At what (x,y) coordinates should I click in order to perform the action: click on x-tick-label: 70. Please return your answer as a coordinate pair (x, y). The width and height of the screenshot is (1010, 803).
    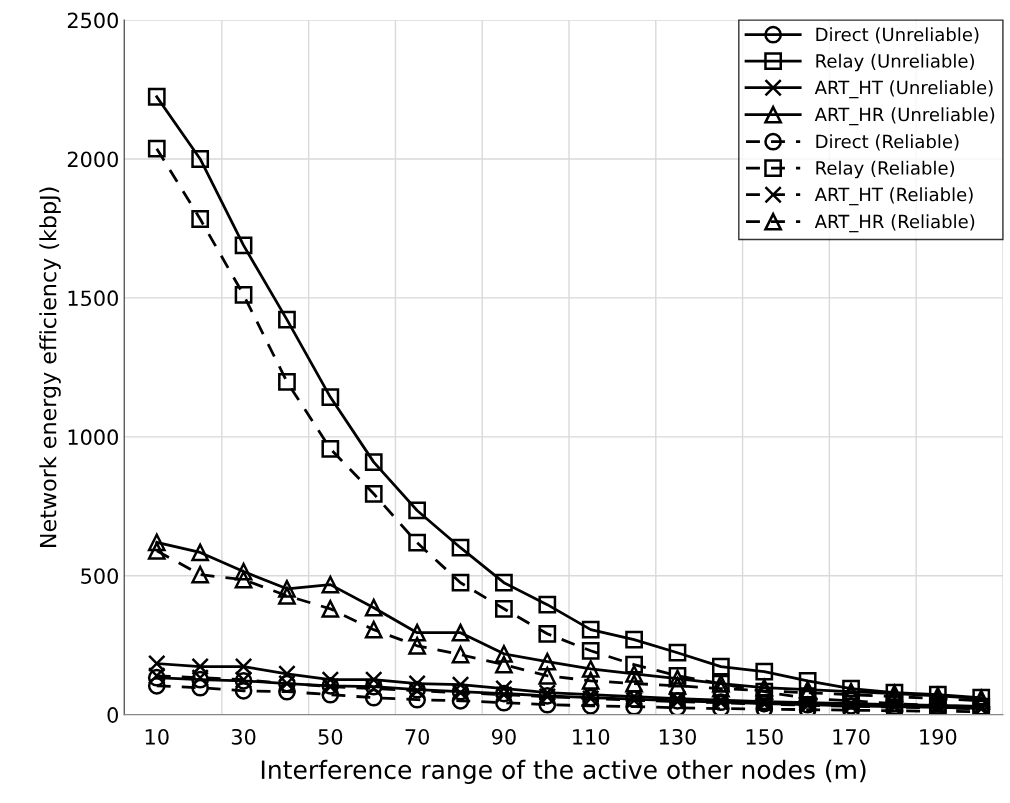
    Looking at the image, I should click on (417, 736).